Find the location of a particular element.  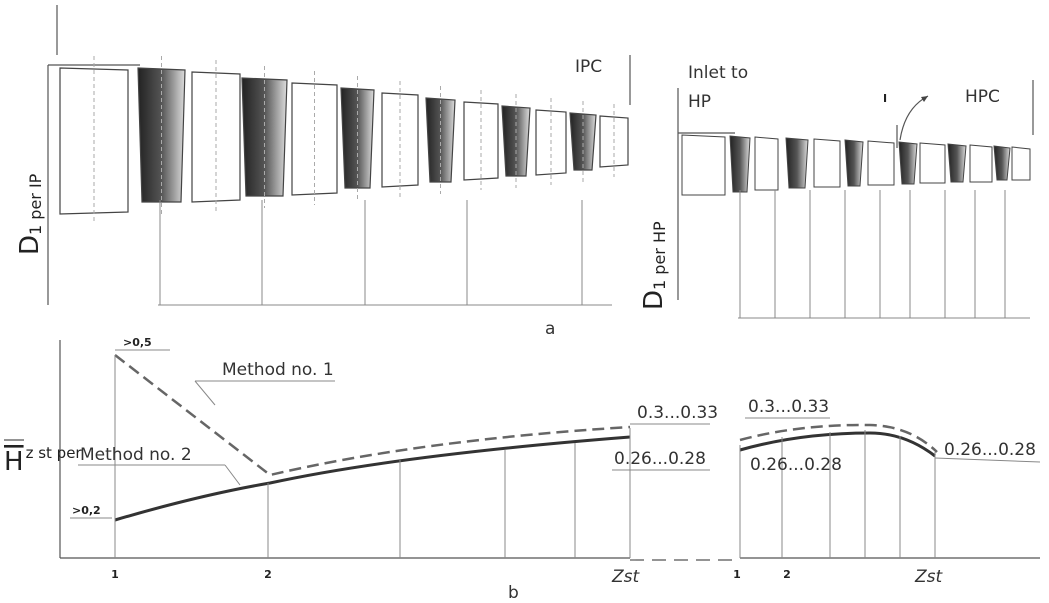

marker: I is located at coordinates (885, 98).